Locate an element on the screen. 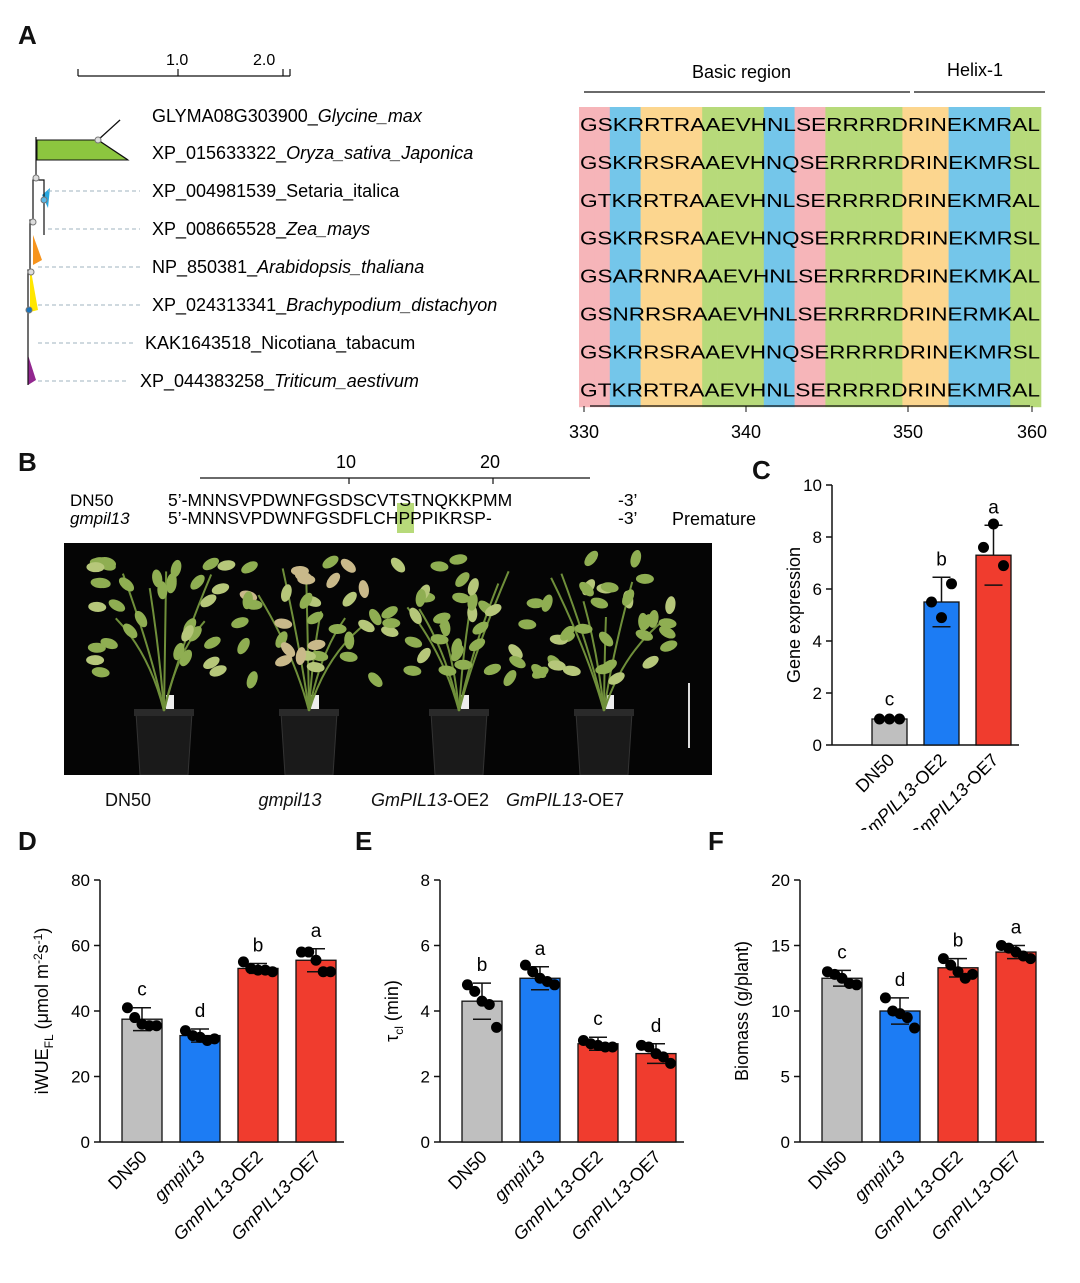 The height and width of the screenshot is (1283, 1080). alignment-sequence: GSNRRSRAAEVHNLSERRRRDRINERMKAL is located at coordinates (810, 314).